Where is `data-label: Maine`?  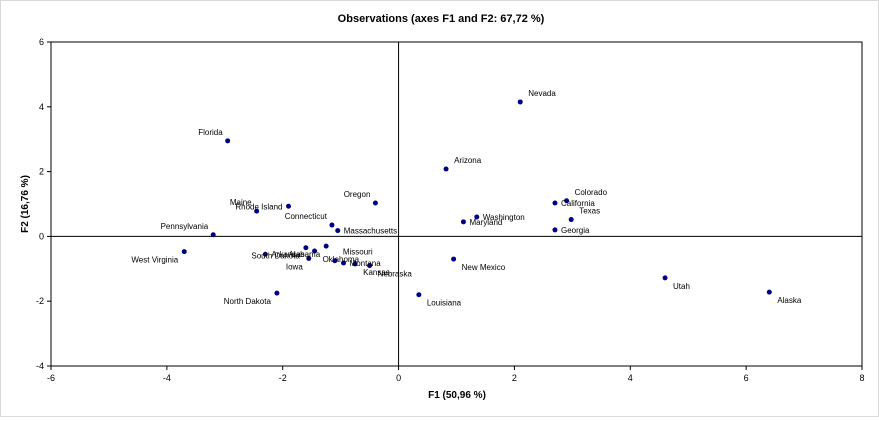 data-label: Maine is located at coordinates (241, 202).